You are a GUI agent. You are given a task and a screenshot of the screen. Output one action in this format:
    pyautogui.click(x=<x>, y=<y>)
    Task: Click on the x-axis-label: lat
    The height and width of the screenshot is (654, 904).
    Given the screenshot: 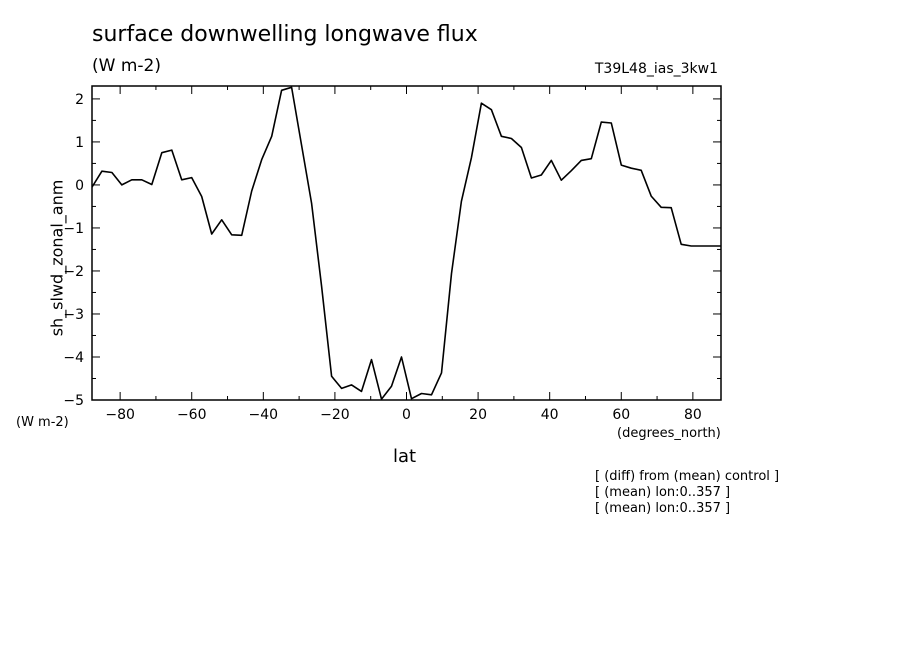 What is the action you would take?
    pyautogui.click(x=405, y=456)
    